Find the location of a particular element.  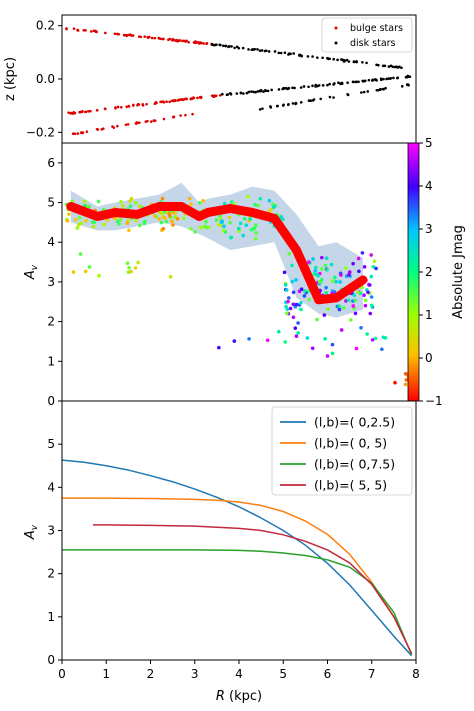

top-legend: bulge stars disk stars is located at coordinates (367, 35).